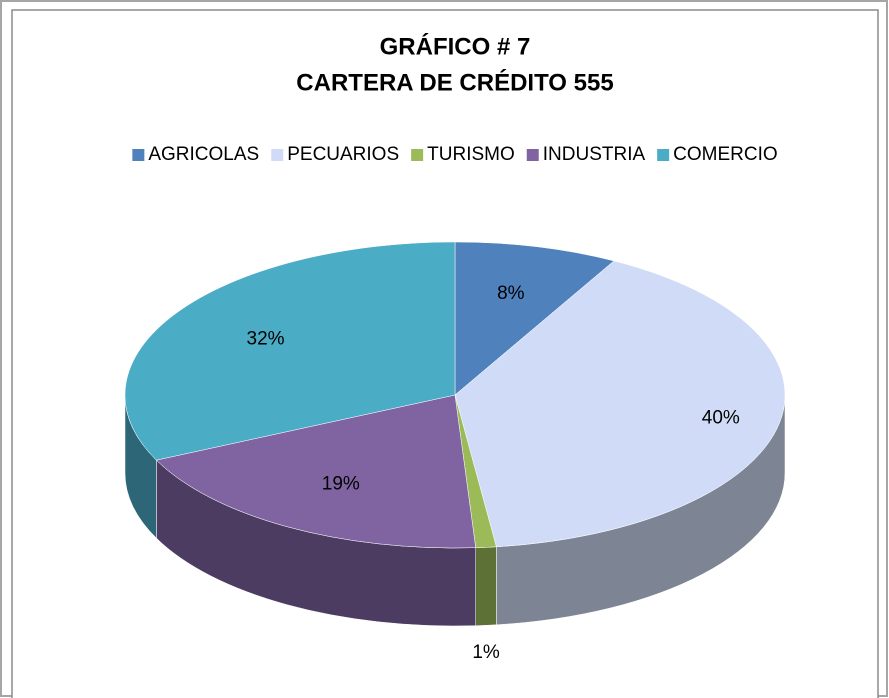 This screenshot has height=698, width=889. Describe the element at coordinates (266, 338) in the screenshot. I see `data-label: 32%` at that location.